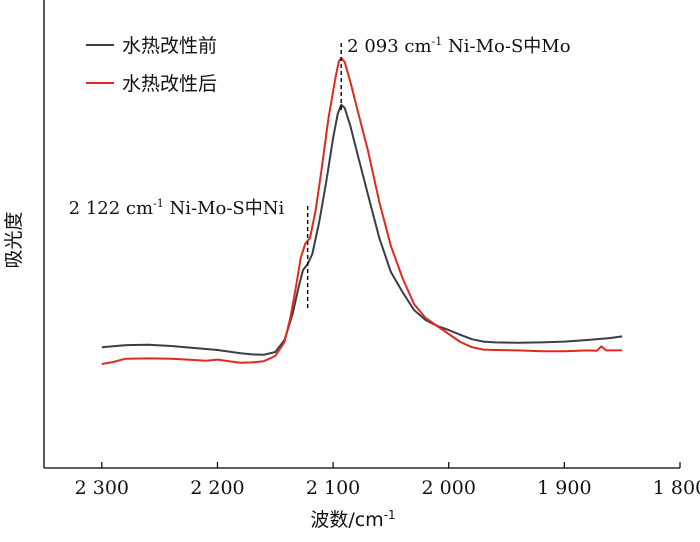 The height and width of the screenshot is (542, 700). I want to click on x-tick-label: 2 200, so click(217, 488).